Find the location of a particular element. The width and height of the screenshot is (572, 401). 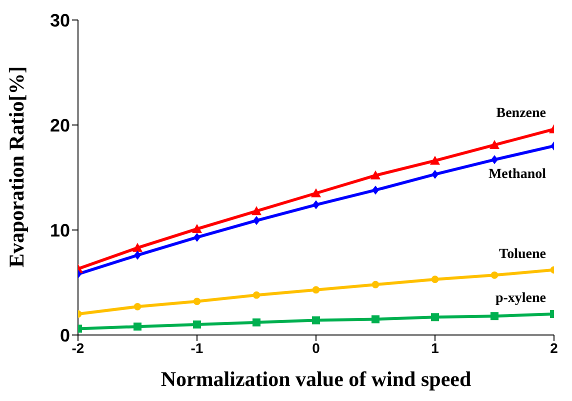

x-tick-label: -2 is located at coordinates (78, 348).